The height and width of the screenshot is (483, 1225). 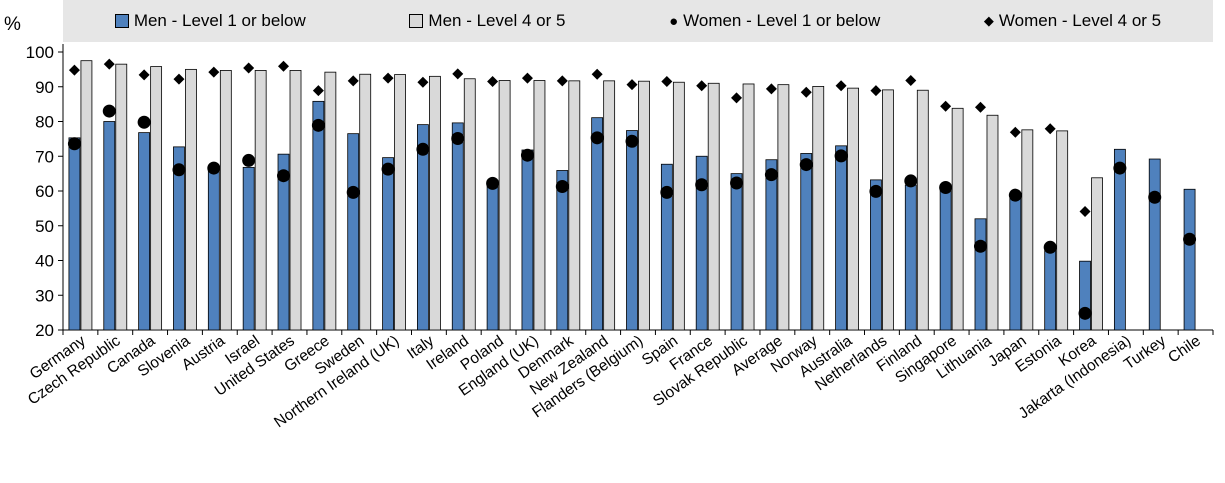 What do you see at coordinates (988, 20) in the screenshot?
I see `legend-diamond-icon: ◆` at bounding box center [988, 20].